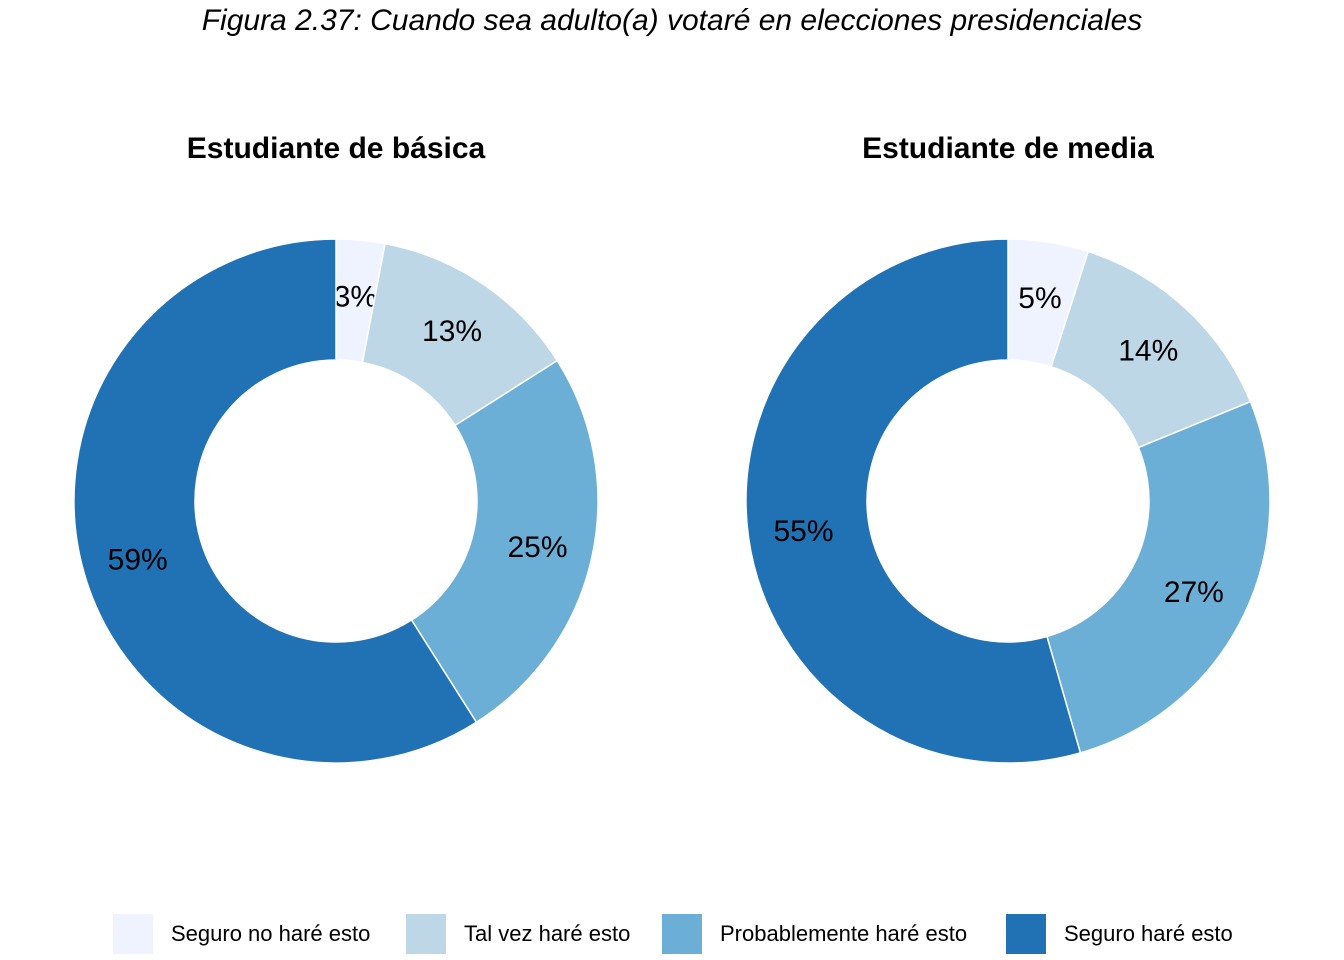  I want to click on legend-label-probablemente: Probablemente haré esto, so click(844, 933).